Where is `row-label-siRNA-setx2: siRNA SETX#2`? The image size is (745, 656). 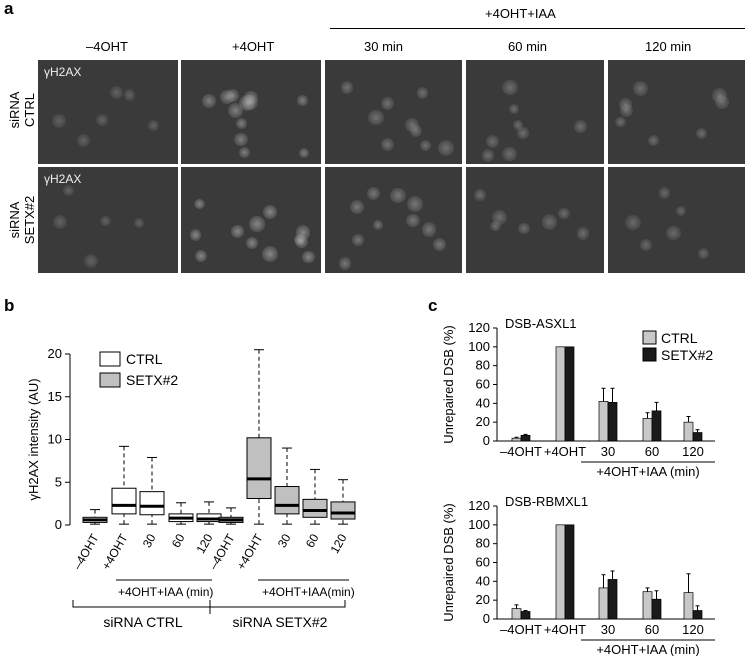 row-label-siRNA-setx2: siRNA SETX#2 is located at coordinates (22, 220).